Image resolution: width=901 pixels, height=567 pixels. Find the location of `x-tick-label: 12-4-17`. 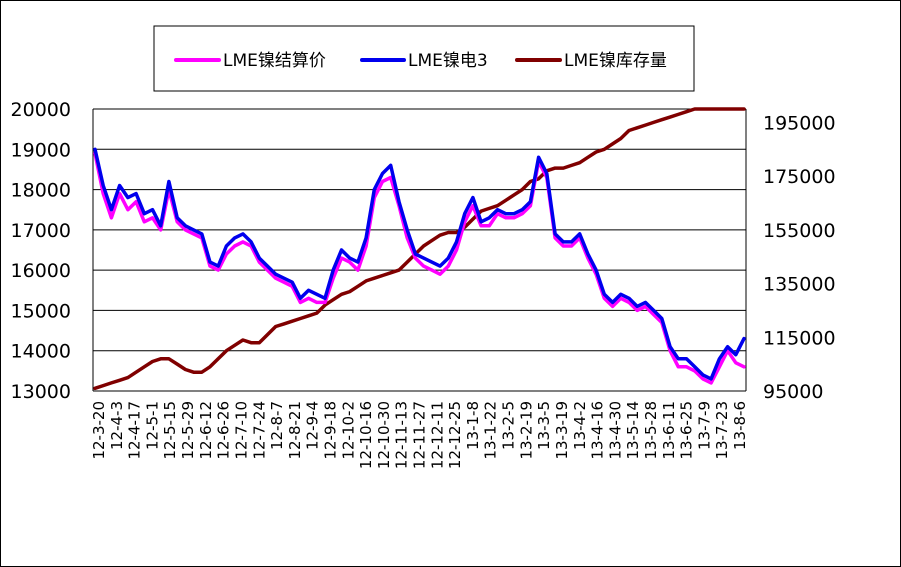

x-tick-label: 12-4-17 is located at coordinates (135, 430).